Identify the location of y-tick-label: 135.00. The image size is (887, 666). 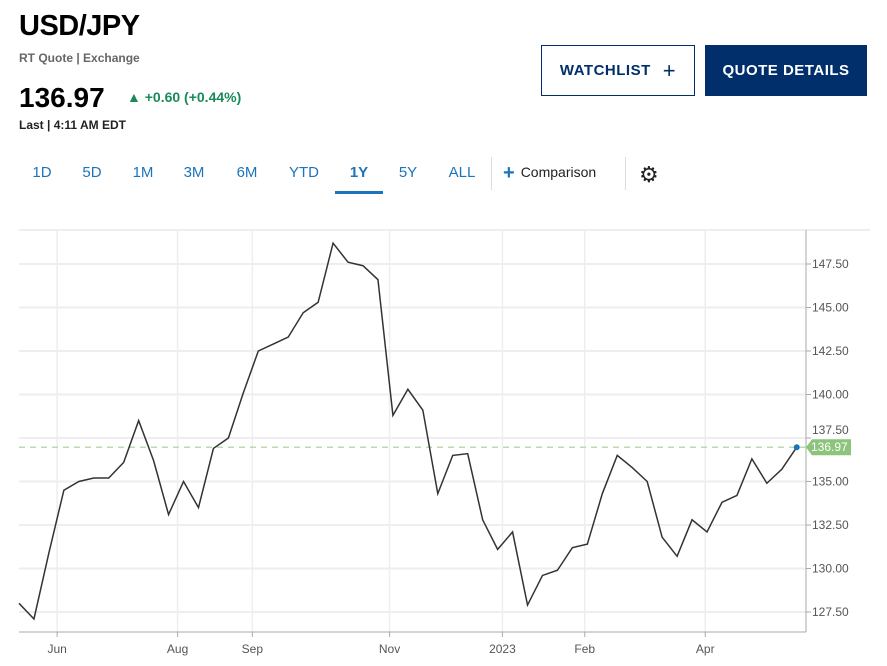
(830, 482).